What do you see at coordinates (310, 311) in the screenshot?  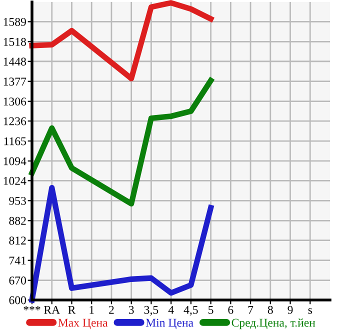 I see `x-tick-label: s` at bounding box center [310, 311].